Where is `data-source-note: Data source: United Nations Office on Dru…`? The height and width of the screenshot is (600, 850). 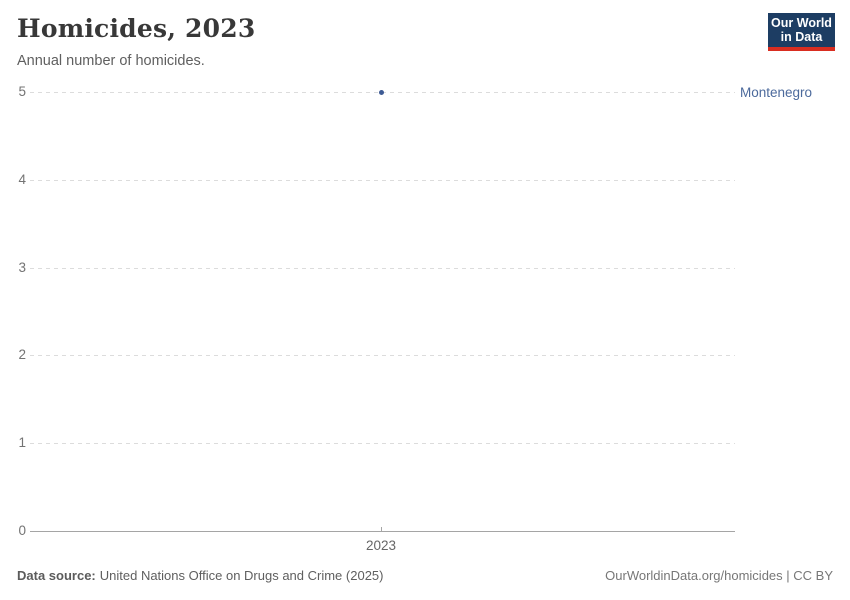 data-source-note: Data source: United Nations Office on Dru… is located at coordinates (200, 575).